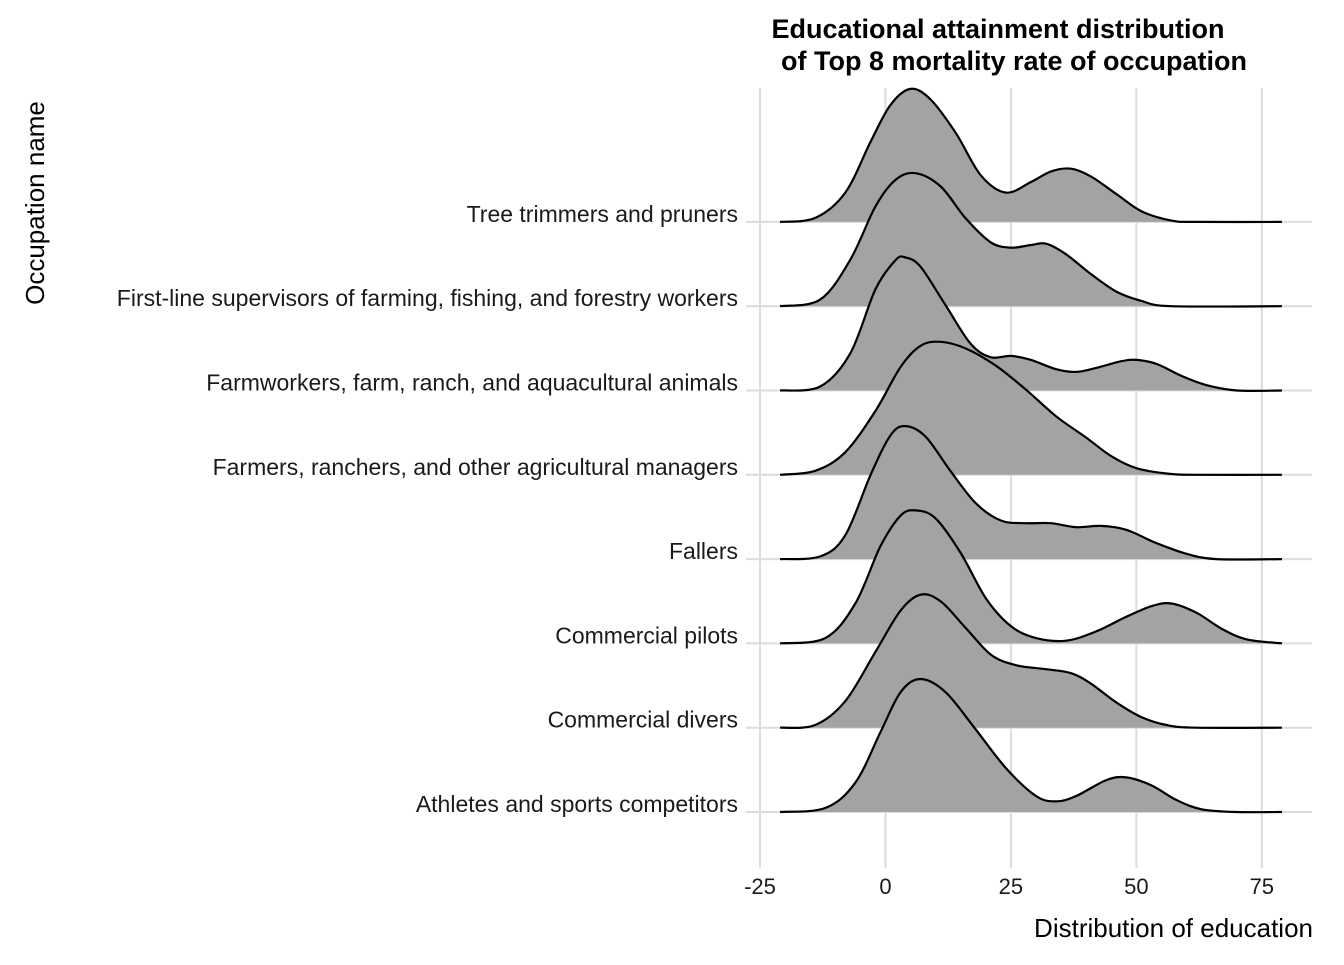  What do you see at coordinates (646, 635) in the screenshot?
I see `category-label: Commercial pilots` at bounding box center [646, 635].